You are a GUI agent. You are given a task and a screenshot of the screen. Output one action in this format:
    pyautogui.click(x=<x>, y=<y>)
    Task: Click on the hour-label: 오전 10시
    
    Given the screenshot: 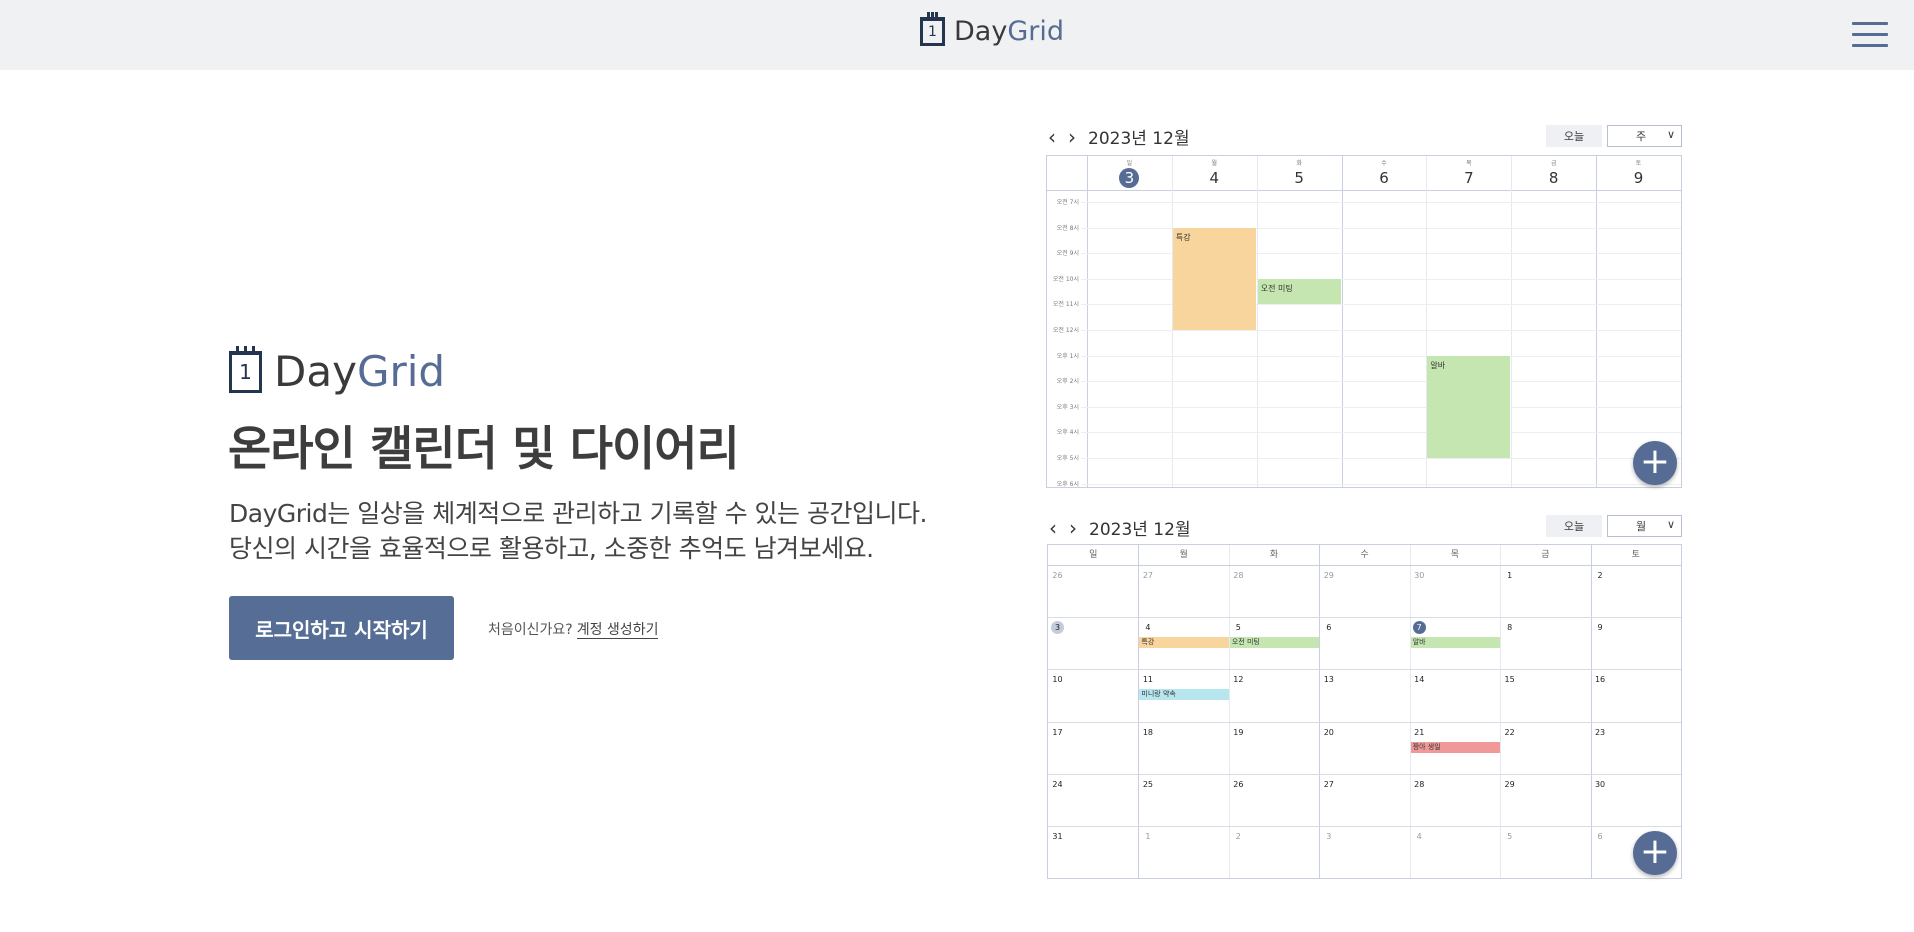 What is the action you would take?
    pyautogui.click(x=1065, y=279)
    